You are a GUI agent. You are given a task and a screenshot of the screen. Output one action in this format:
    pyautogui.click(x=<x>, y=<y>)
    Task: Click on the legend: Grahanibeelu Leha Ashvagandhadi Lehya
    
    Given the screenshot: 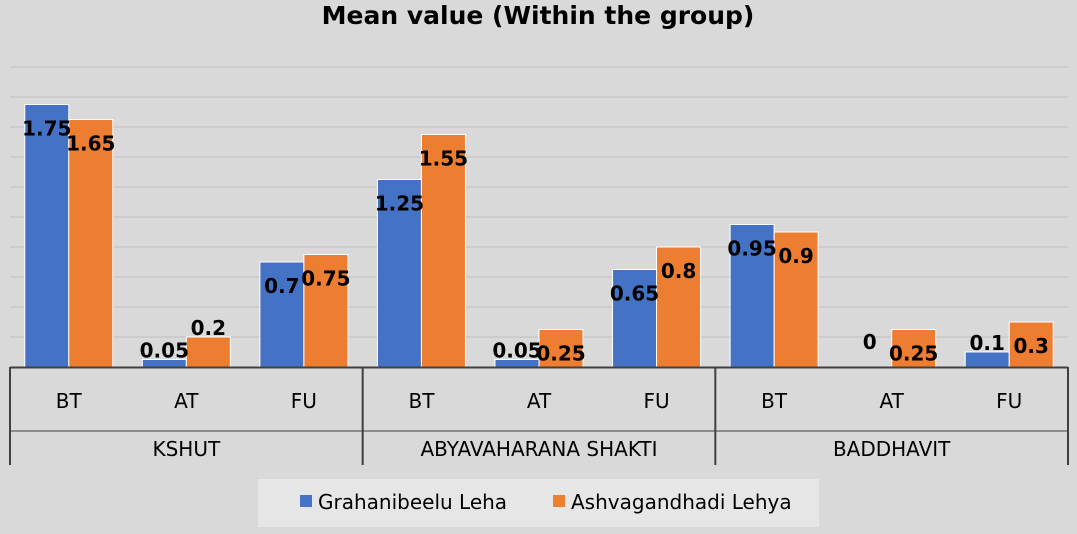 What is the action you would take?
    pyautogui.click(x=538, y=503)
    